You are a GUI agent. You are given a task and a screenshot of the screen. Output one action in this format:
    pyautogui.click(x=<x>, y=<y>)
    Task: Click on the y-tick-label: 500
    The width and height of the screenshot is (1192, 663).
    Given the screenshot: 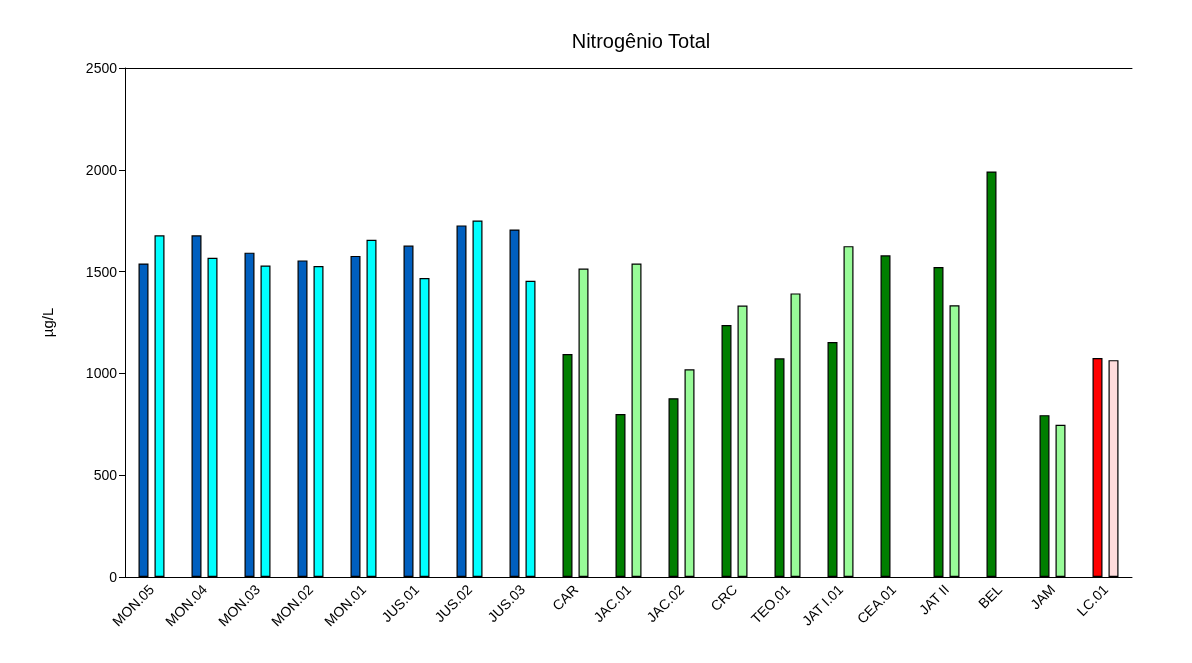 What is the action you would take?
    pyautogui.click(x=105, y=475)
    